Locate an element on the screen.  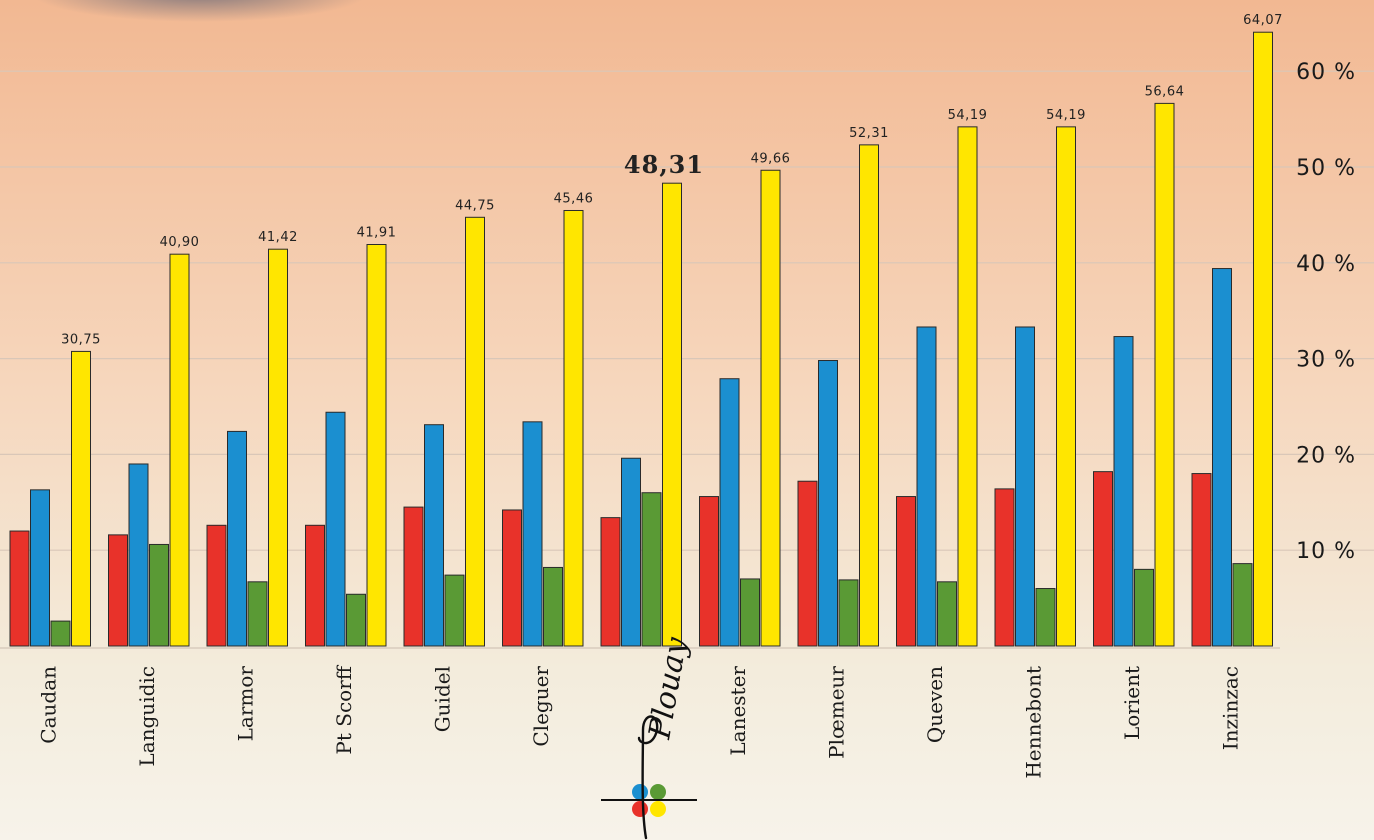
y-tick-label: 60 % is located at coordinates (1326, 72).